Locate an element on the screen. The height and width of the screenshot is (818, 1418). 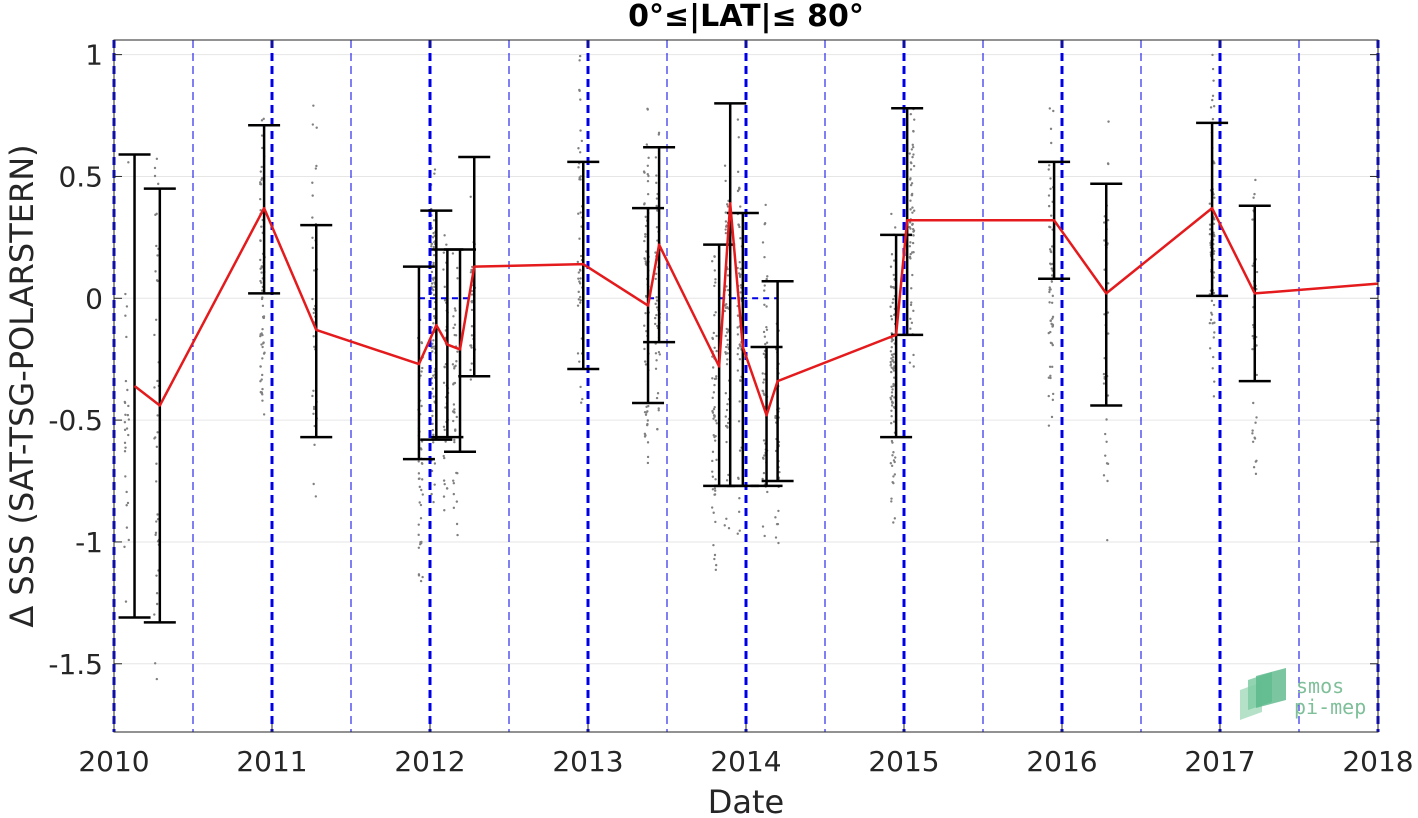
y-tick-label: -1.5 is located at coordinates (75, 664).